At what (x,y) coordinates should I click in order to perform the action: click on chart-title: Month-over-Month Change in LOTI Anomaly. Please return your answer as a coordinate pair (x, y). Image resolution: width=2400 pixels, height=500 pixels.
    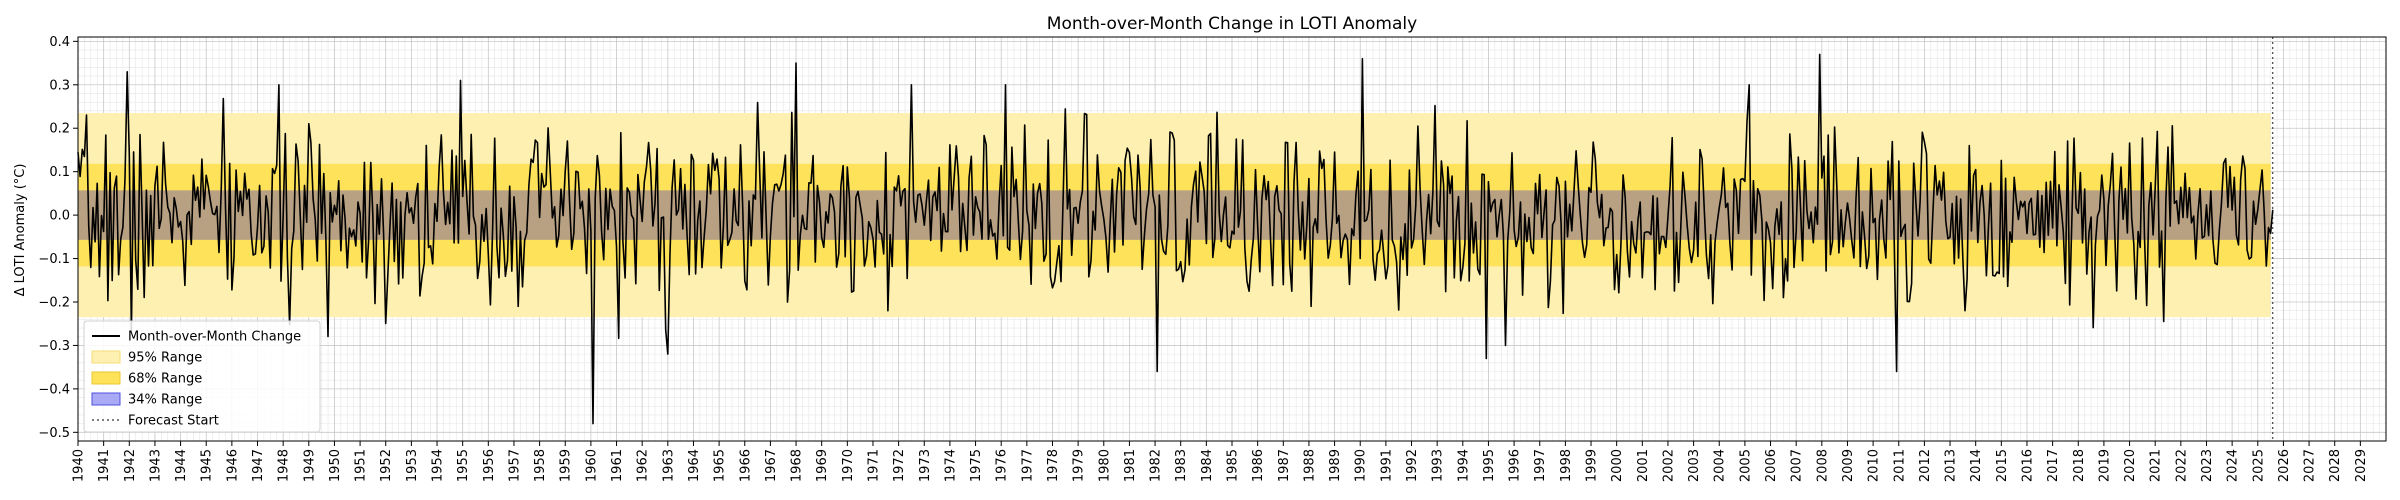
    Looking at the image, I should click on (1232, 24).